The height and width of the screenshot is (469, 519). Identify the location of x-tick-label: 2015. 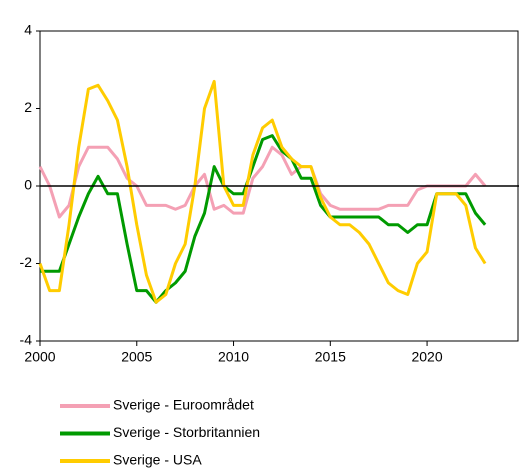
(330, 357).